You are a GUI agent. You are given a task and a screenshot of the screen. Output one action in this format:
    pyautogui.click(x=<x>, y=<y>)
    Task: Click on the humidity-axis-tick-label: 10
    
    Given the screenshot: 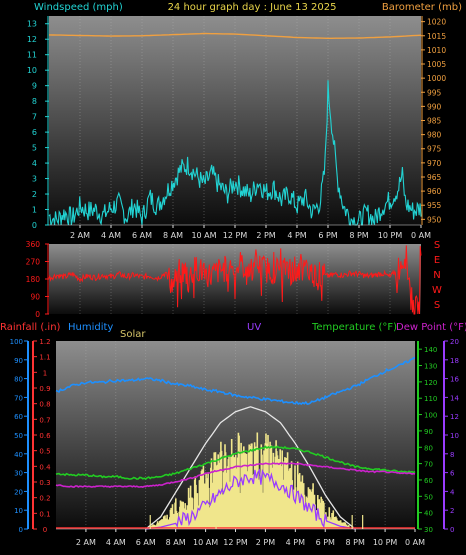 What is the action you would take?
    pyautogui.click(x=18, y=511)
    